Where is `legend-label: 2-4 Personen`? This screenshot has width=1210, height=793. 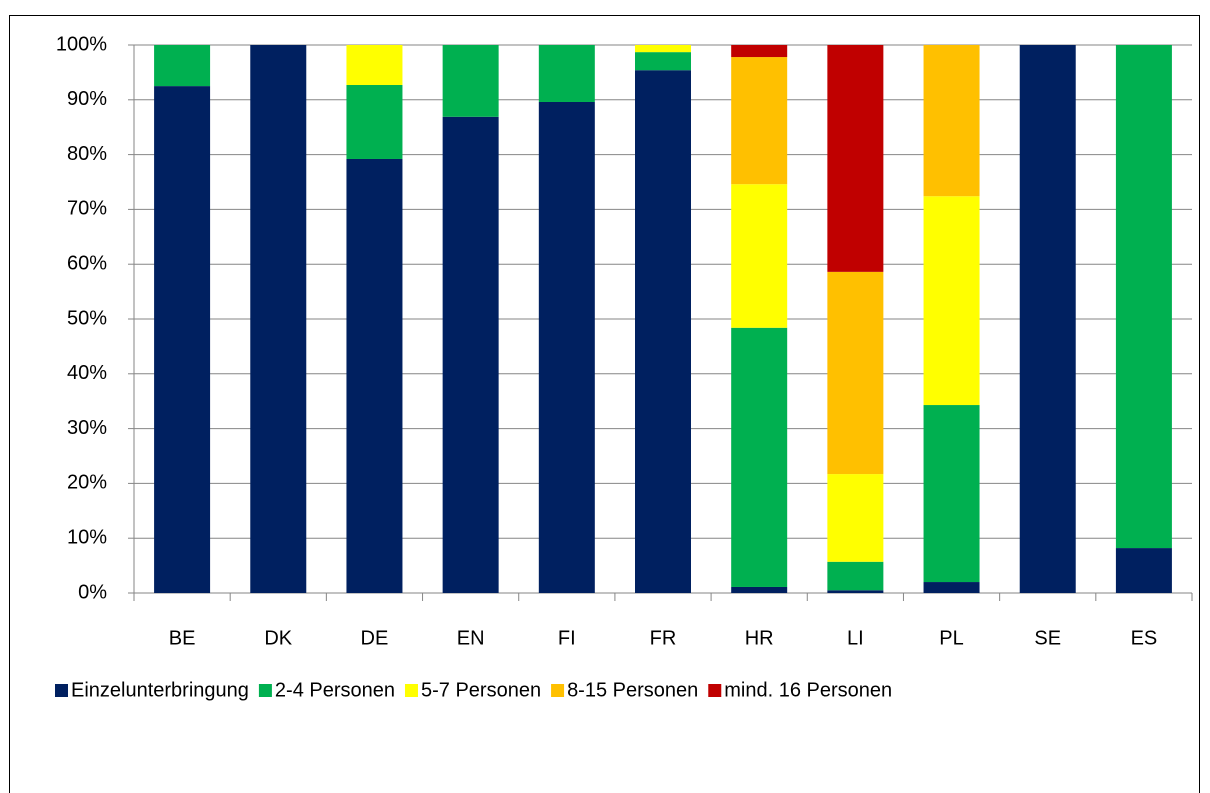 legend-label: 2-4 Personen is located at coordinates (335, 690).